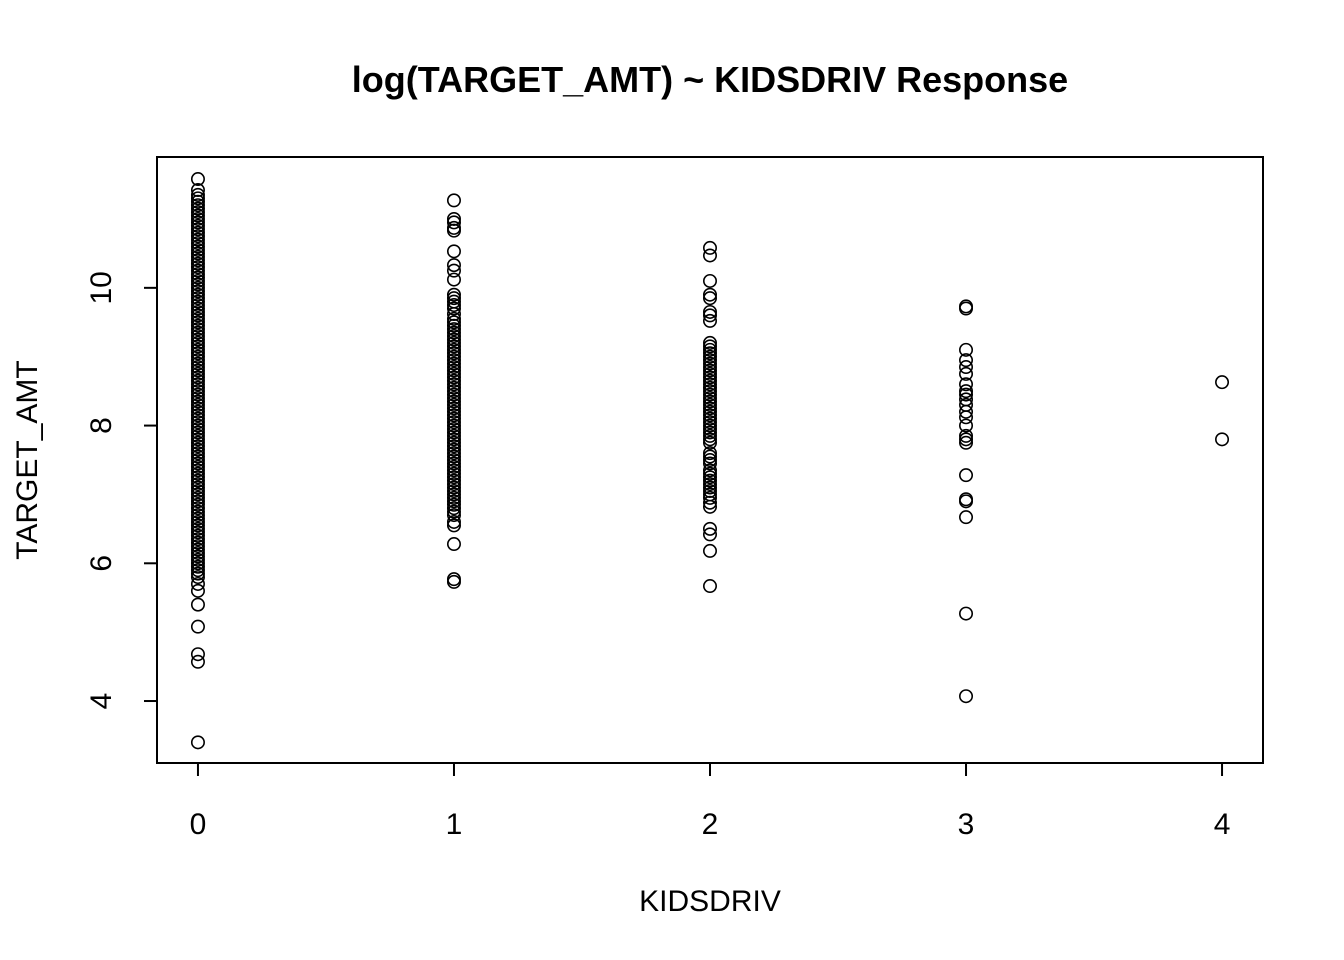 The width and height of the screenshot is (1344, 960). What do you see at coordinates (101, 701) in the screenshot?
I see `y-tick-label: 4` at bounding box center [101, 701].